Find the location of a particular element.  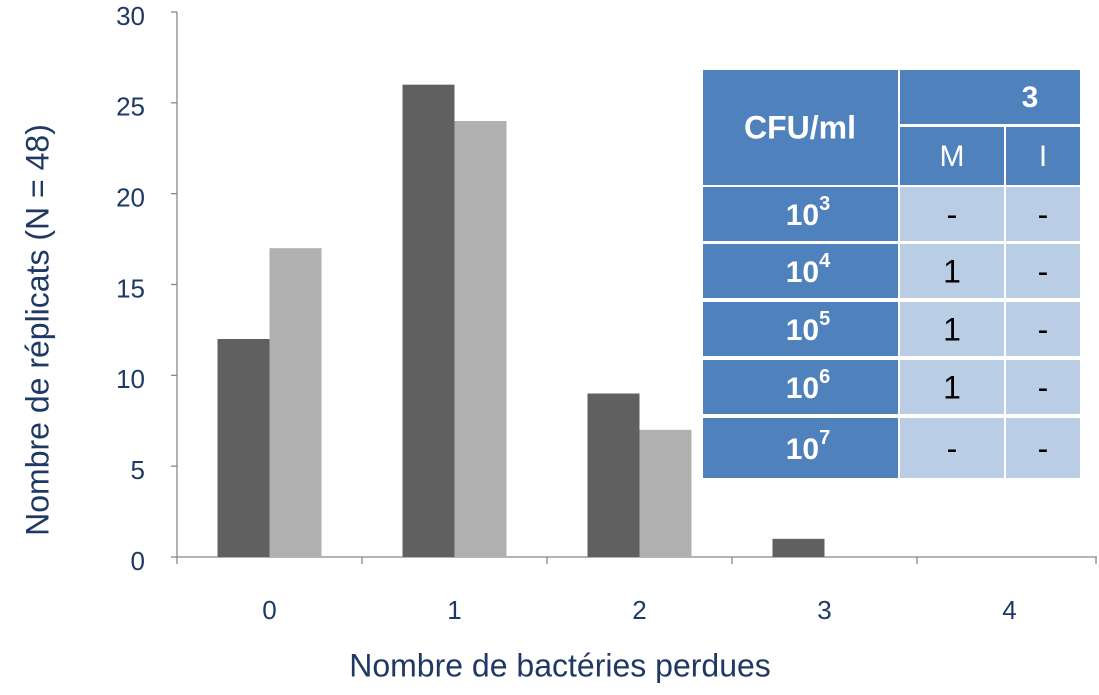

header-group: 3 is located at coordinates (1030, 97).